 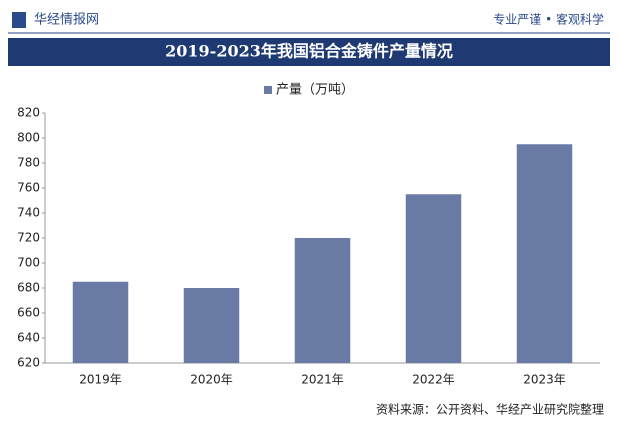 I want to click on x-tick-label: 2022年, so click(x=433, y=380).